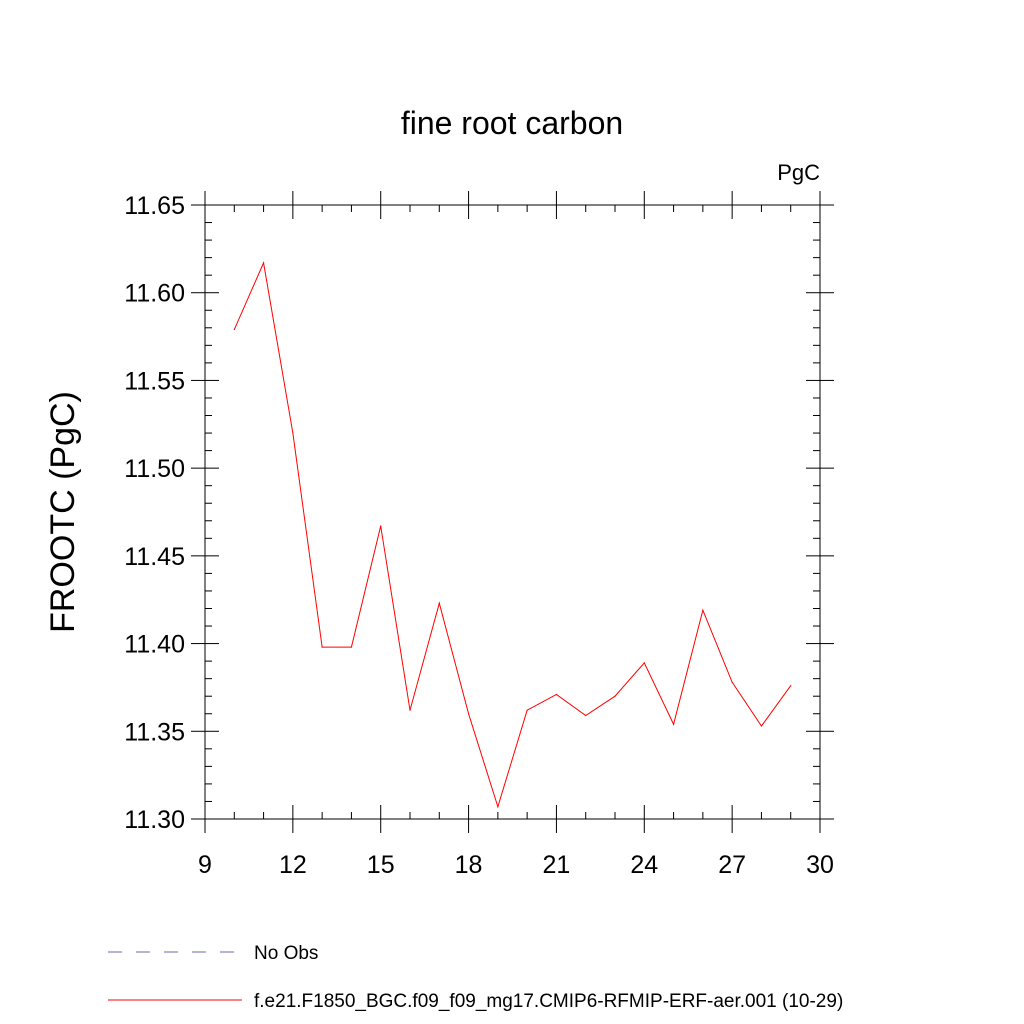  I want to click on y-tick-label: 11.40, so click(154, 645).